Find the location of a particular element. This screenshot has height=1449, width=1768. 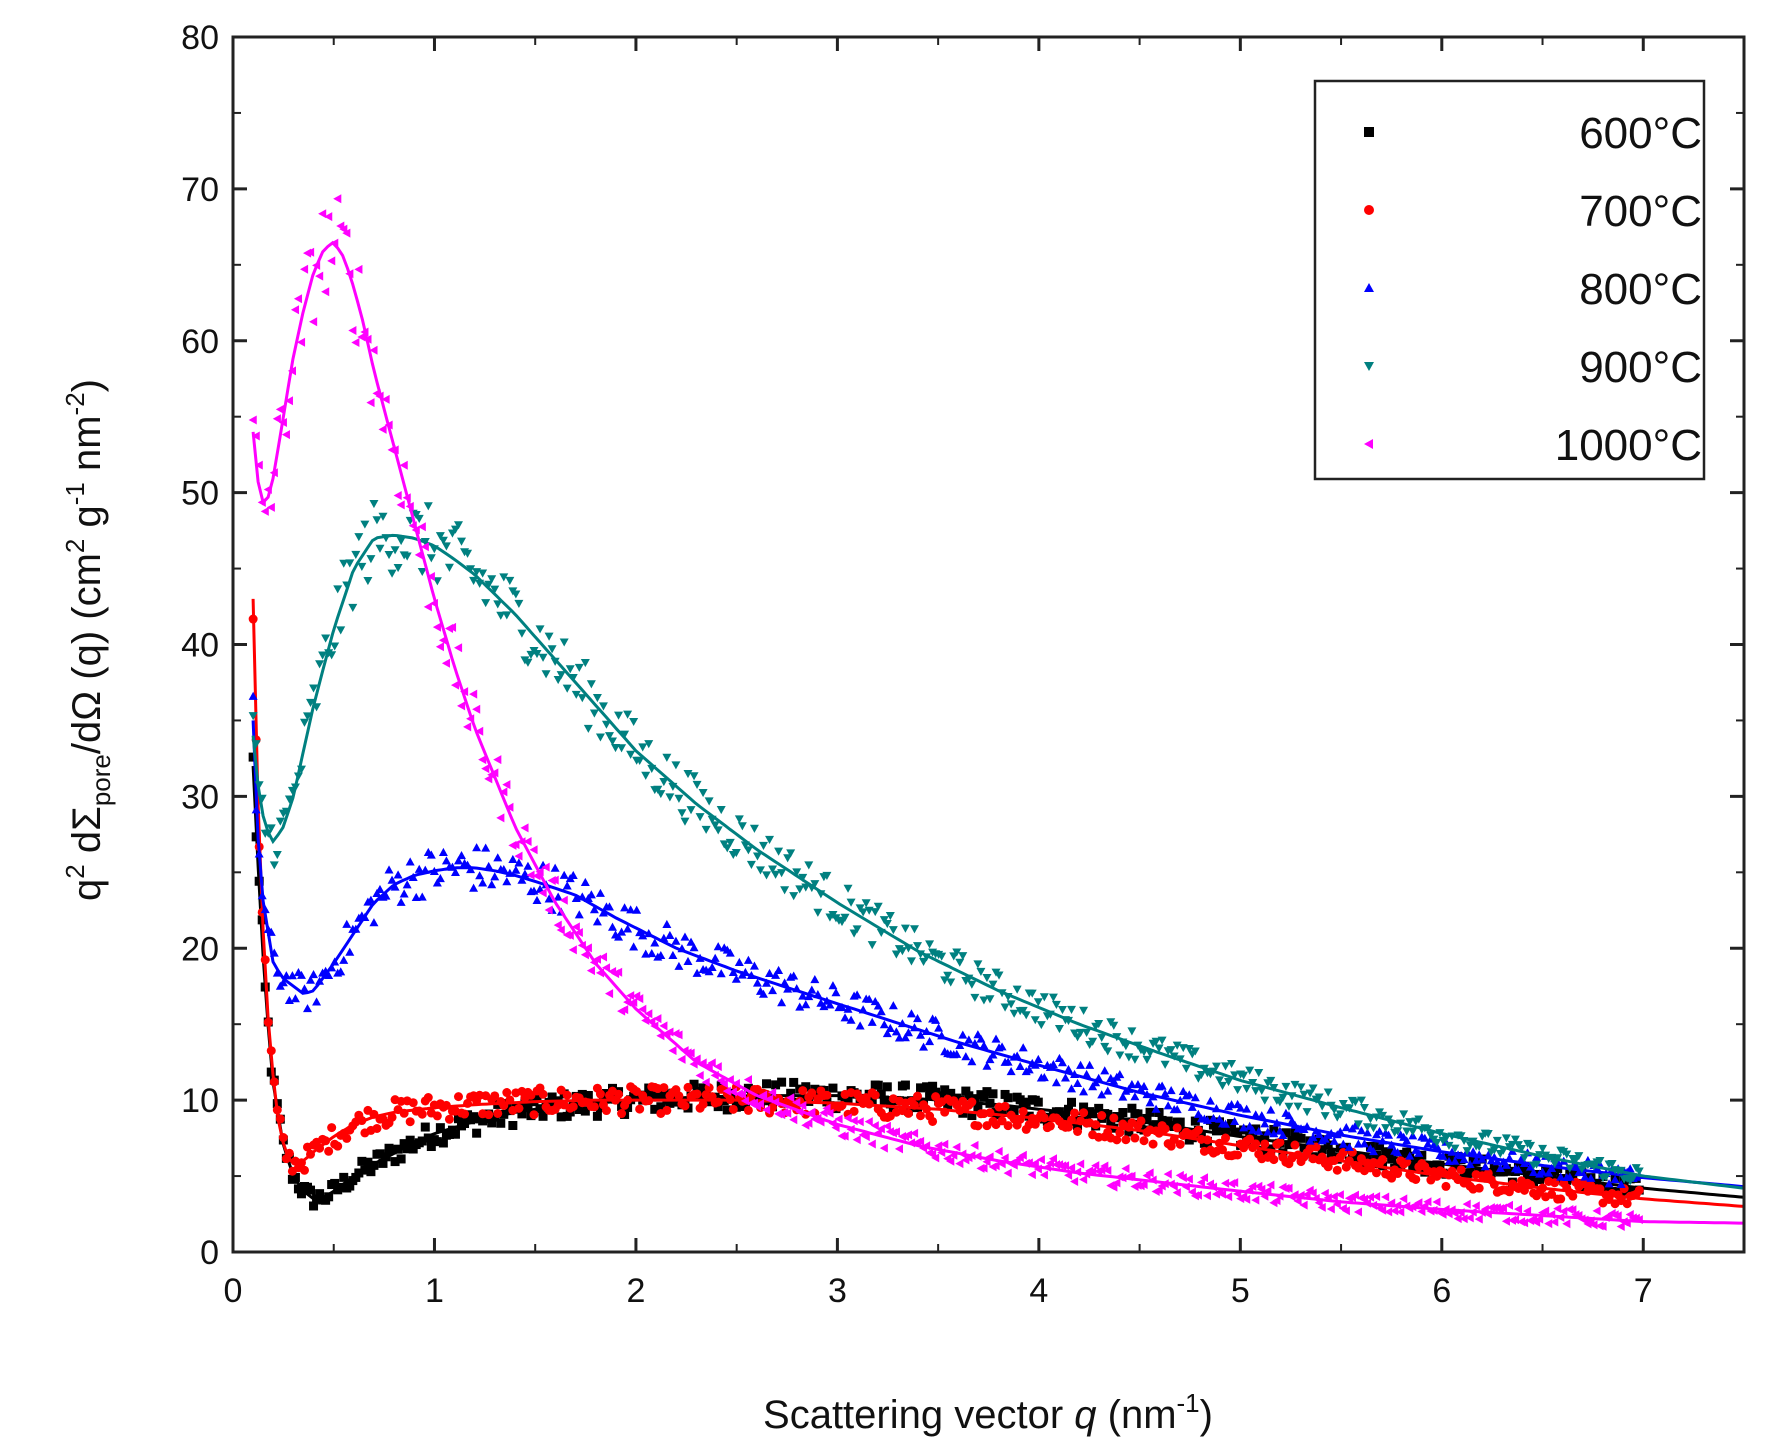

y-tick-label: 30 is located at coordinates (200, 797).